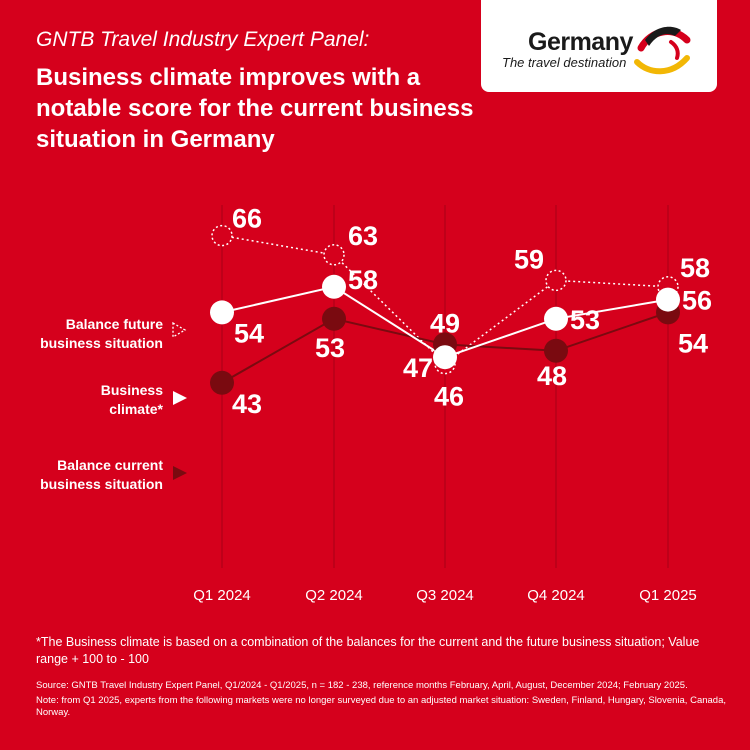  What do you see at coordinates (564, 62) in the screenshot?
I see `logo-tagline: The travel destination` at bounding box center [564, 62].